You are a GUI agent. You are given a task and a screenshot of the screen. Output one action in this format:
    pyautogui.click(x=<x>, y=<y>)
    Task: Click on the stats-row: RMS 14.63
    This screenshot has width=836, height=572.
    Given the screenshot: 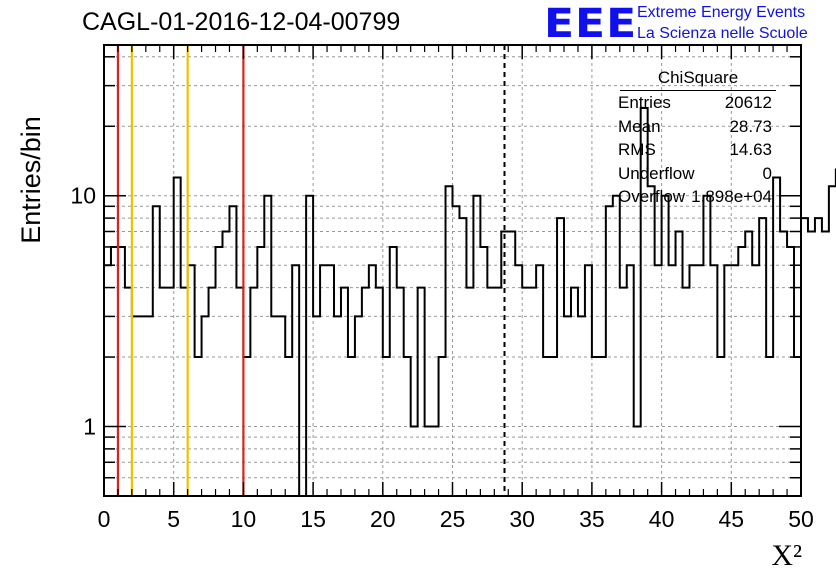 What is the action you would take?
    pyautogui.click(x=692, y=150)
    